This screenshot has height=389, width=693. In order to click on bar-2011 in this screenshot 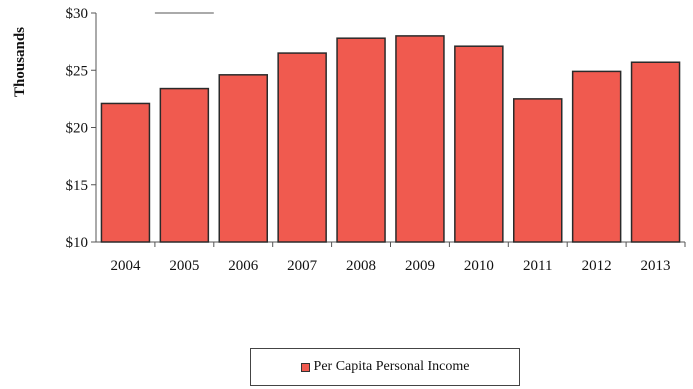, I will do `click(538, 170)`.